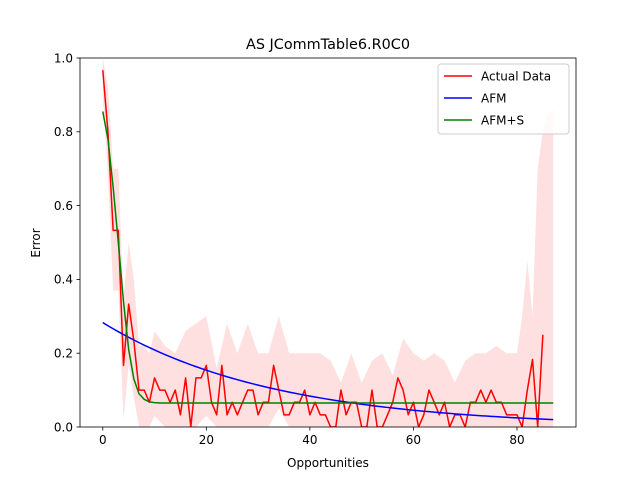 The image size is (640, 480). Describe the element at coordinates (328, 45) in the screenshot. I see `chart-title: AS JCommTable6.R0C0` at that location.